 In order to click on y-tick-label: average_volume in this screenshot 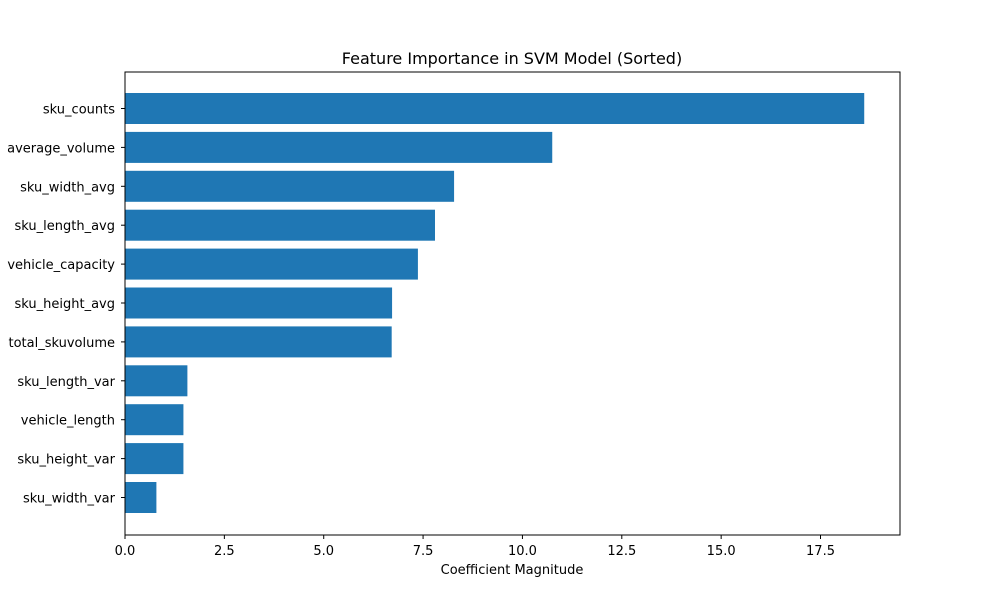, I will do `click(61, 148)`.